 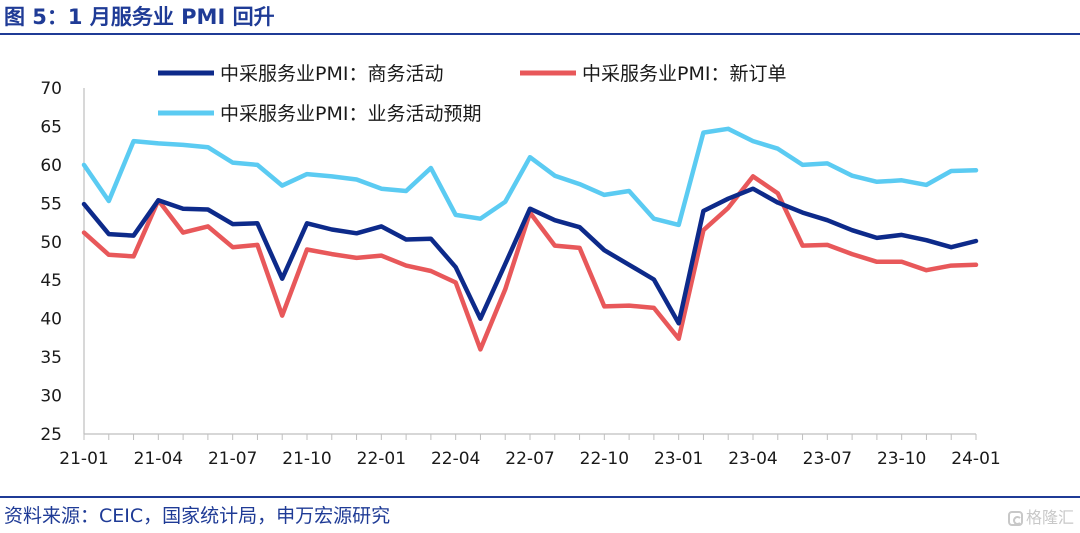 What do you see at coordinates (158, 459) in the screenshot?
I see `x-tick-label: 21-04` at bounding box center [158, 459].